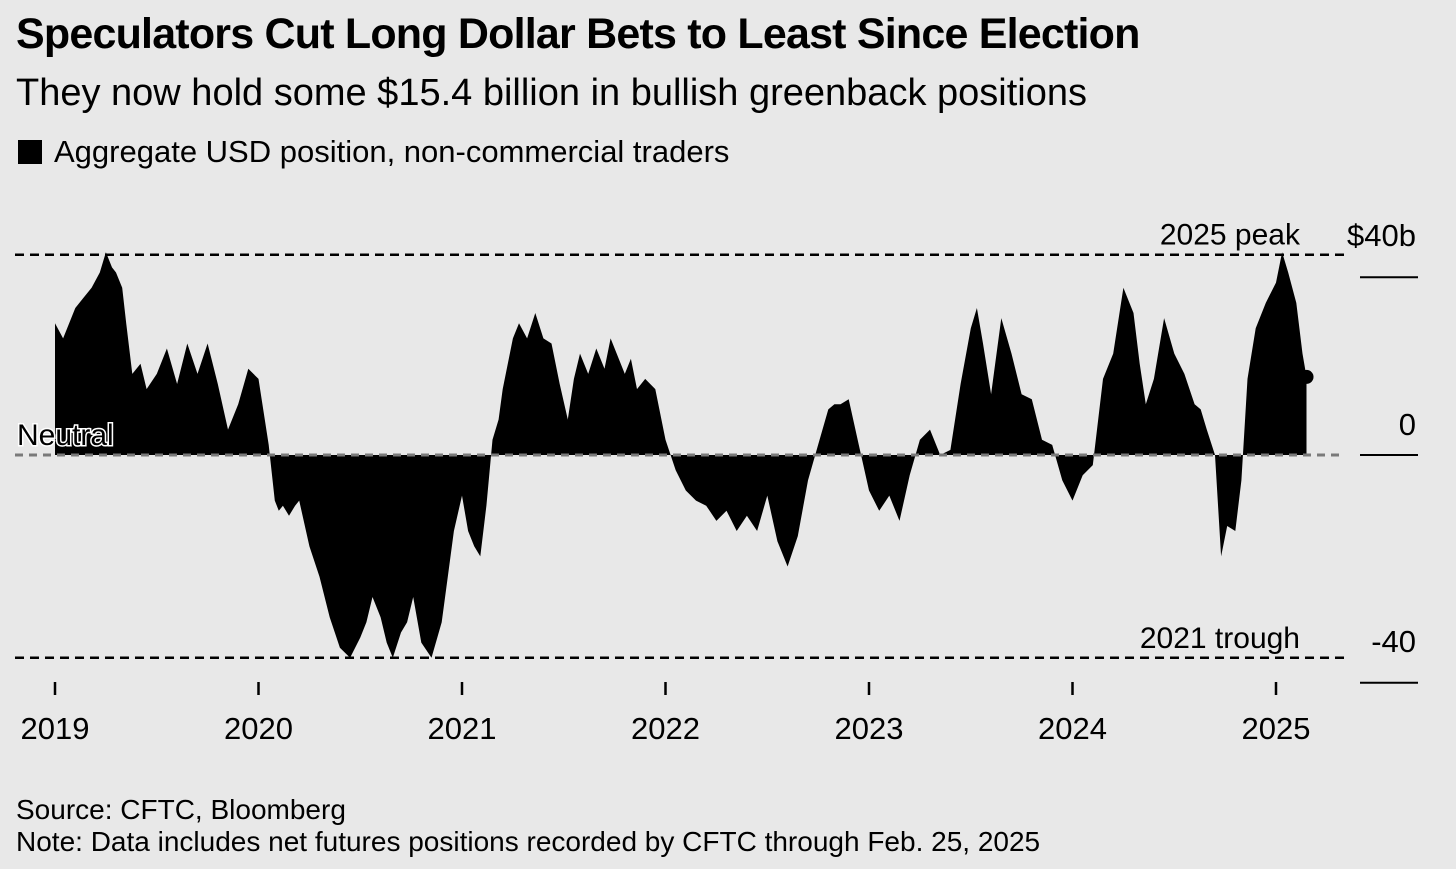 The width and height of the screenshot is (1456, 869). Describe the element at coordinates (65, 435) in the screenshot. I see `reference-label-neutral: Neutral` at that location.